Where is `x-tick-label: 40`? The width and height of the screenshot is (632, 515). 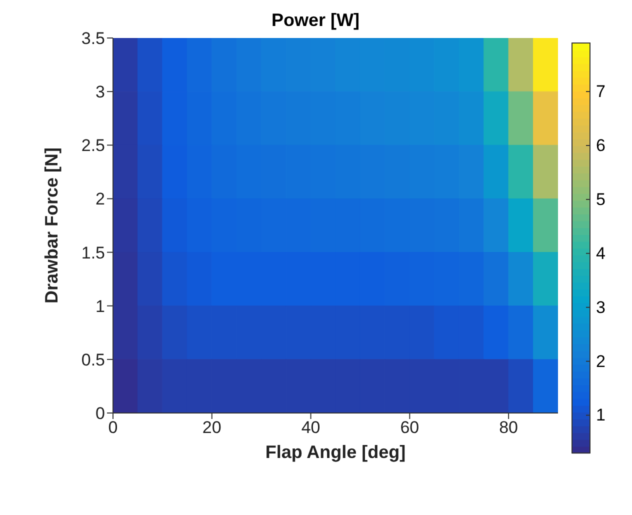 x-tick-label: 40 is located at coordinates (310, 428).